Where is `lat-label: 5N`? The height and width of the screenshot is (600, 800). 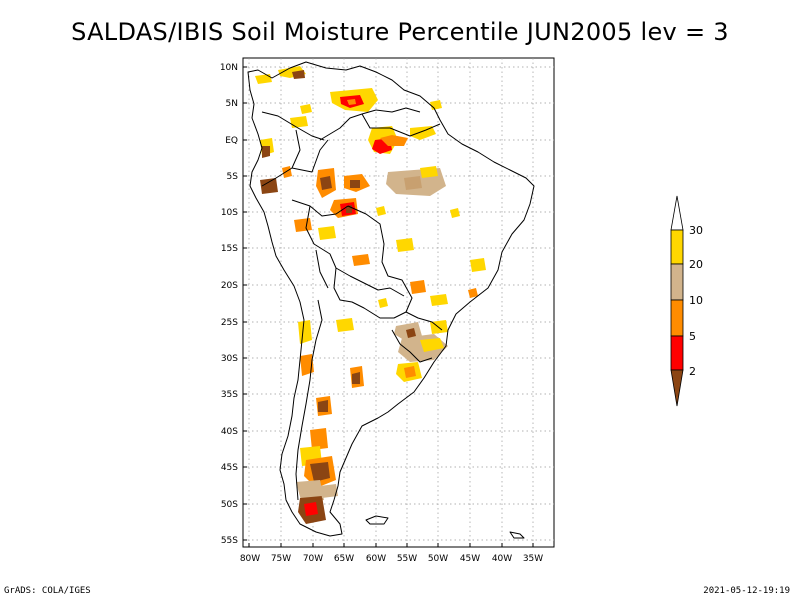 lat-label: 5N is located at coordinates (232, 104).